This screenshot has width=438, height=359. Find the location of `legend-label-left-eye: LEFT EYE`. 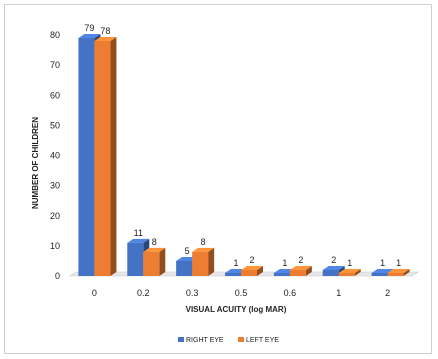

legend-label-left-eye: LEFT EYE is located at coordinates (262, 340).